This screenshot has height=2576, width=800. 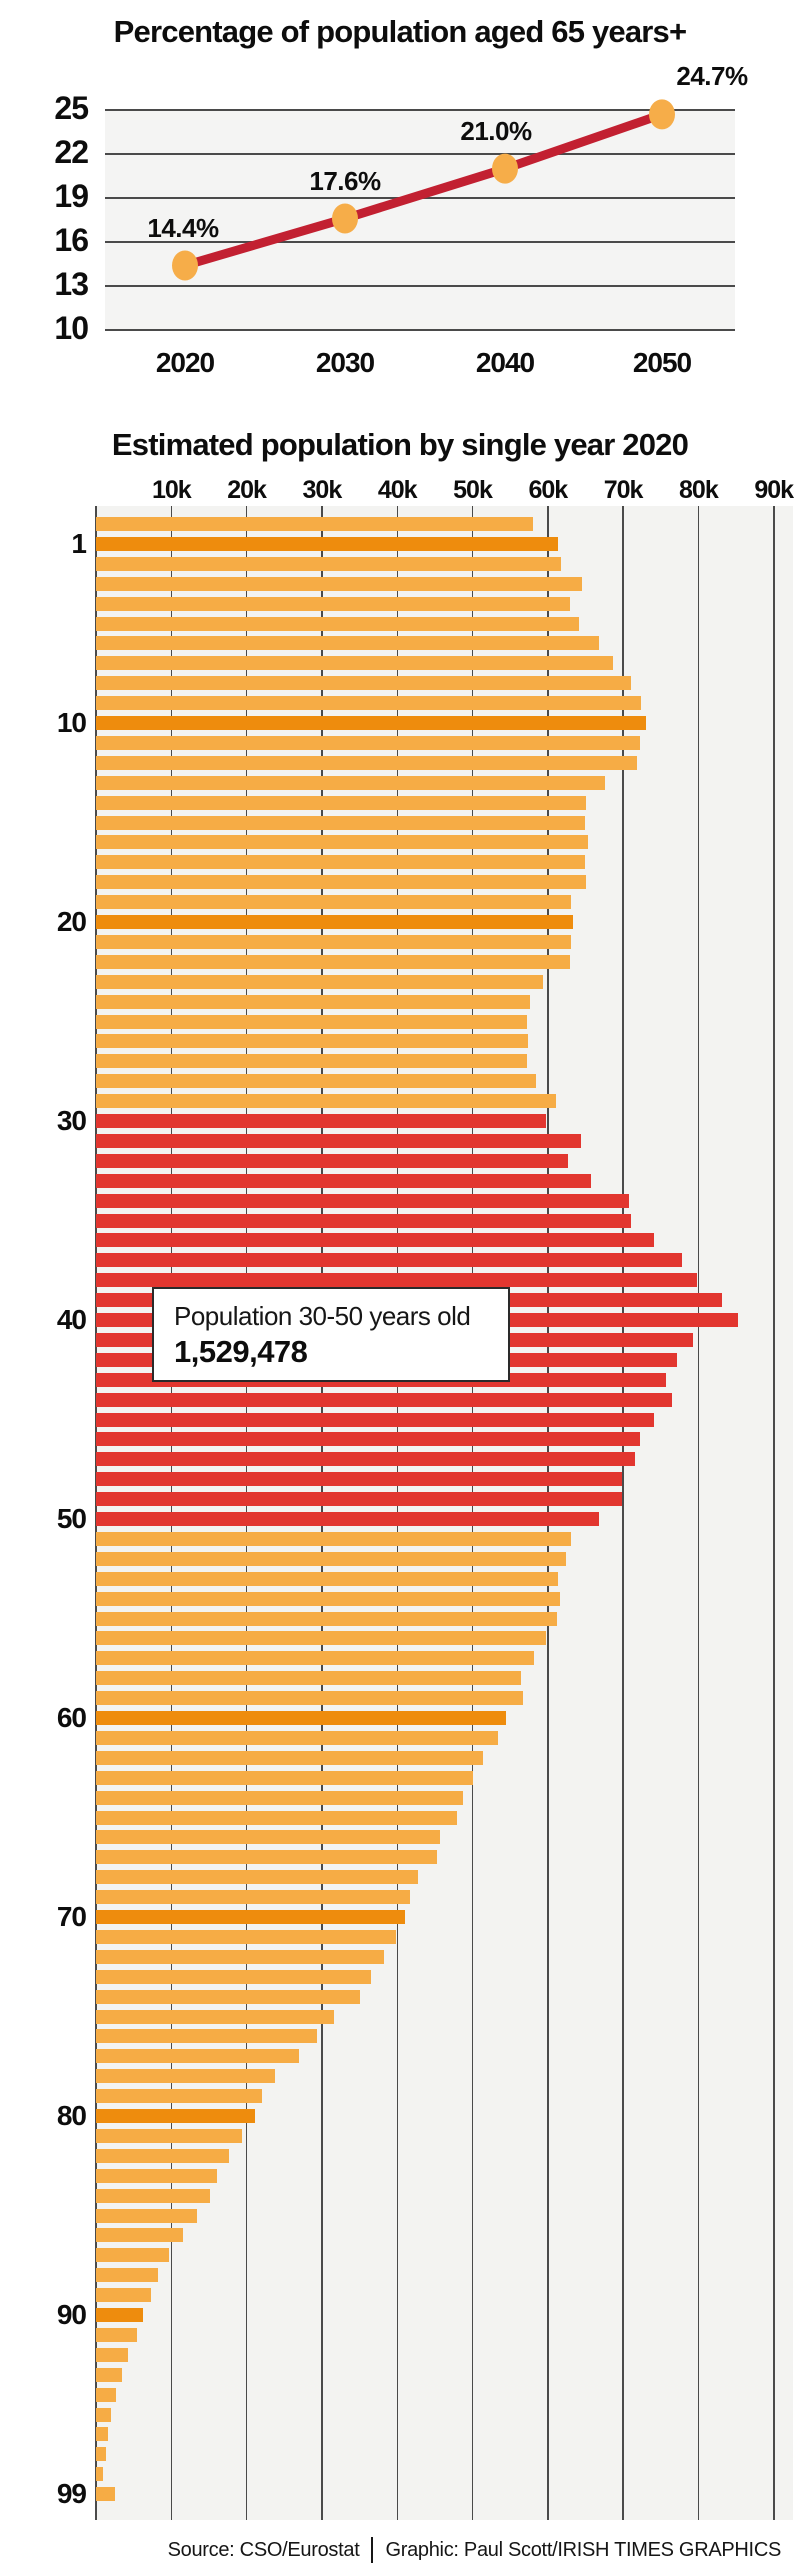 I want to click on age-label-40: 40, so click(x=71, y=1319).